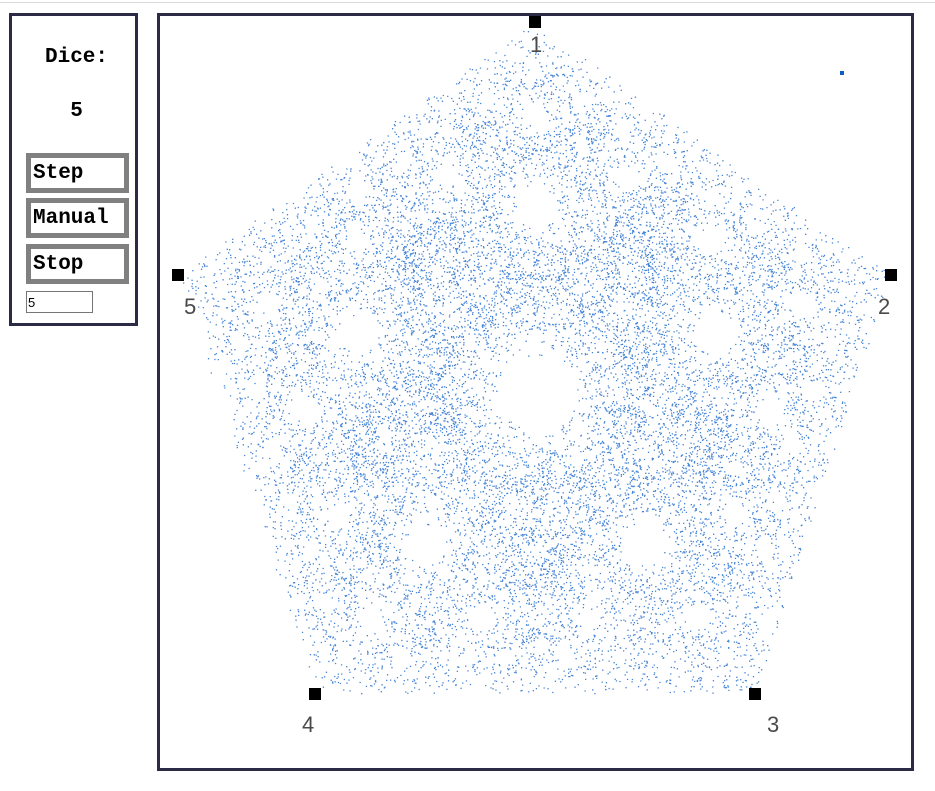 Image resolution: width=935 pixels, height=791 pixels. Describe the element at coordinates (467, 2) in the screenshot. I see `top-divider` at that location.